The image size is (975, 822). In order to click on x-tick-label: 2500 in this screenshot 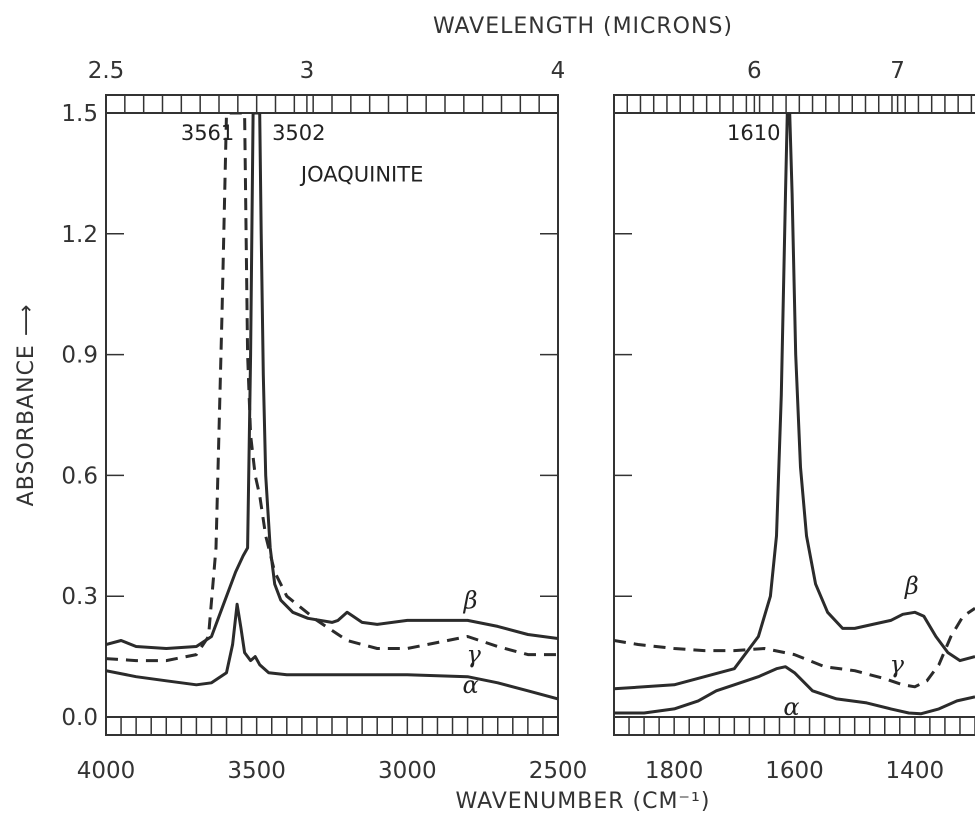, I will do `click(558, 771)`.